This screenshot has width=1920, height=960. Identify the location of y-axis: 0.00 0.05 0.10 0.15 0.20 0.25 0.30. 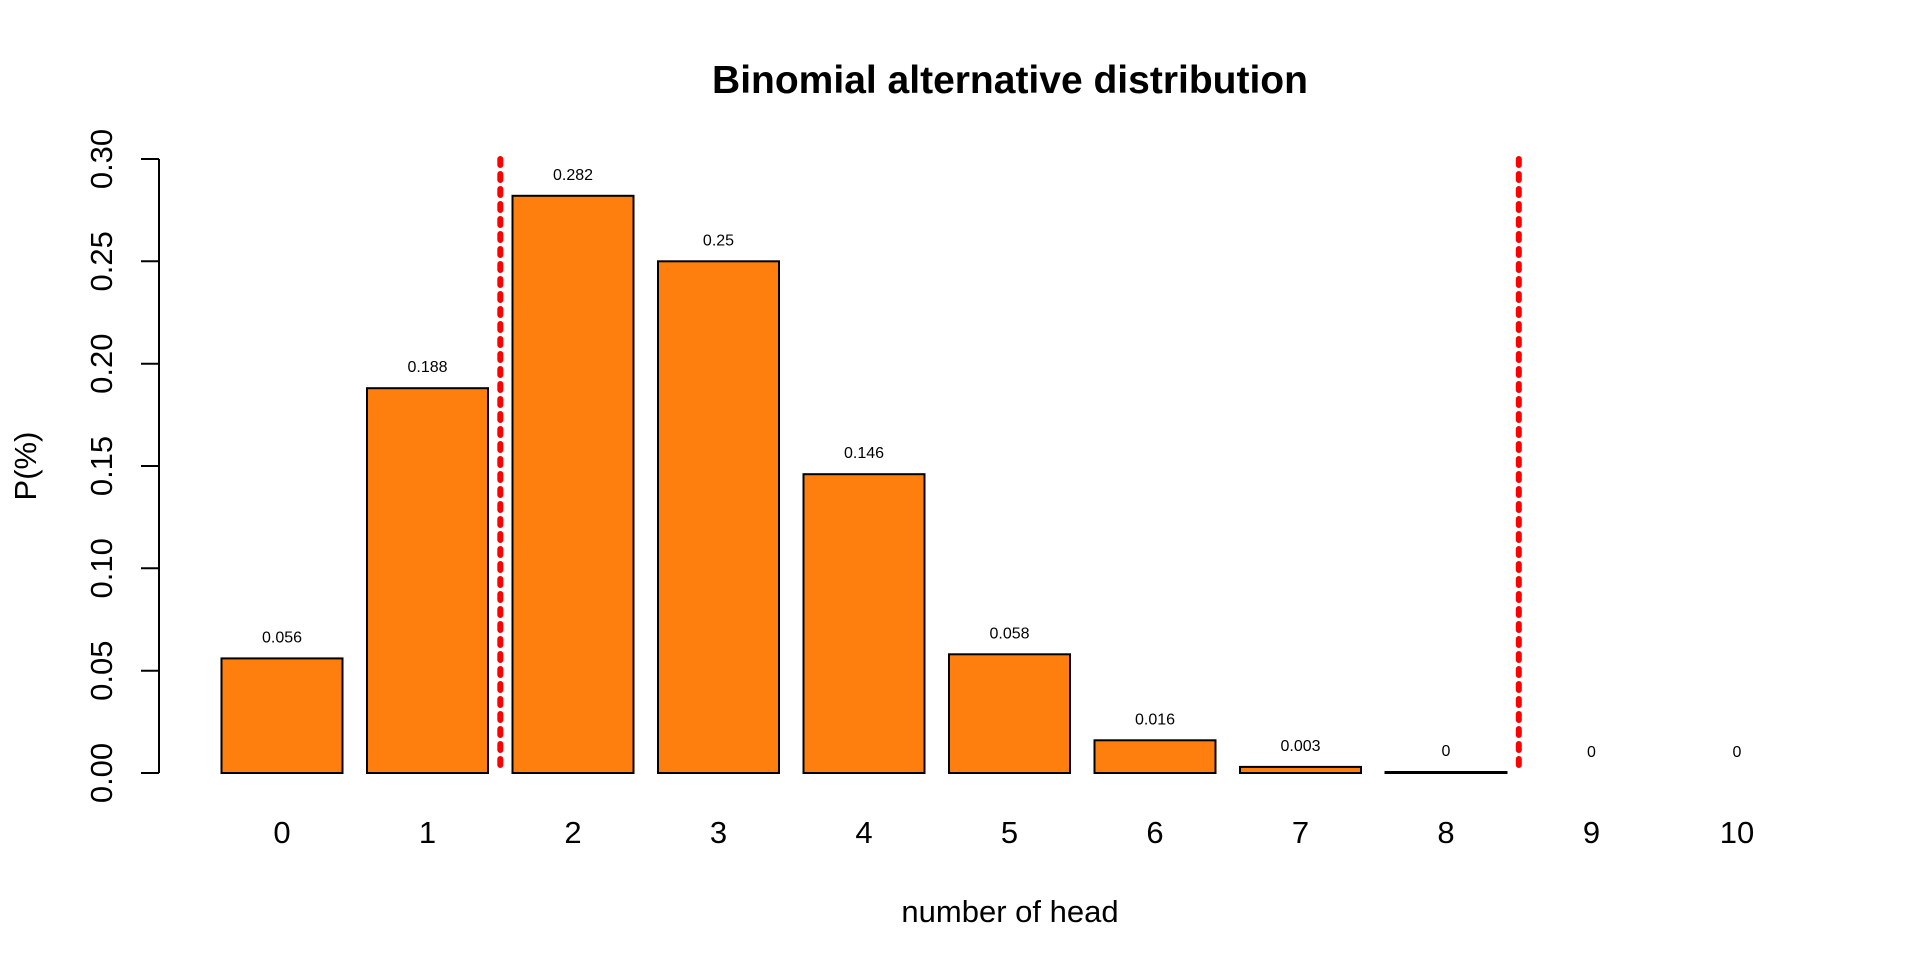
(122, 466).